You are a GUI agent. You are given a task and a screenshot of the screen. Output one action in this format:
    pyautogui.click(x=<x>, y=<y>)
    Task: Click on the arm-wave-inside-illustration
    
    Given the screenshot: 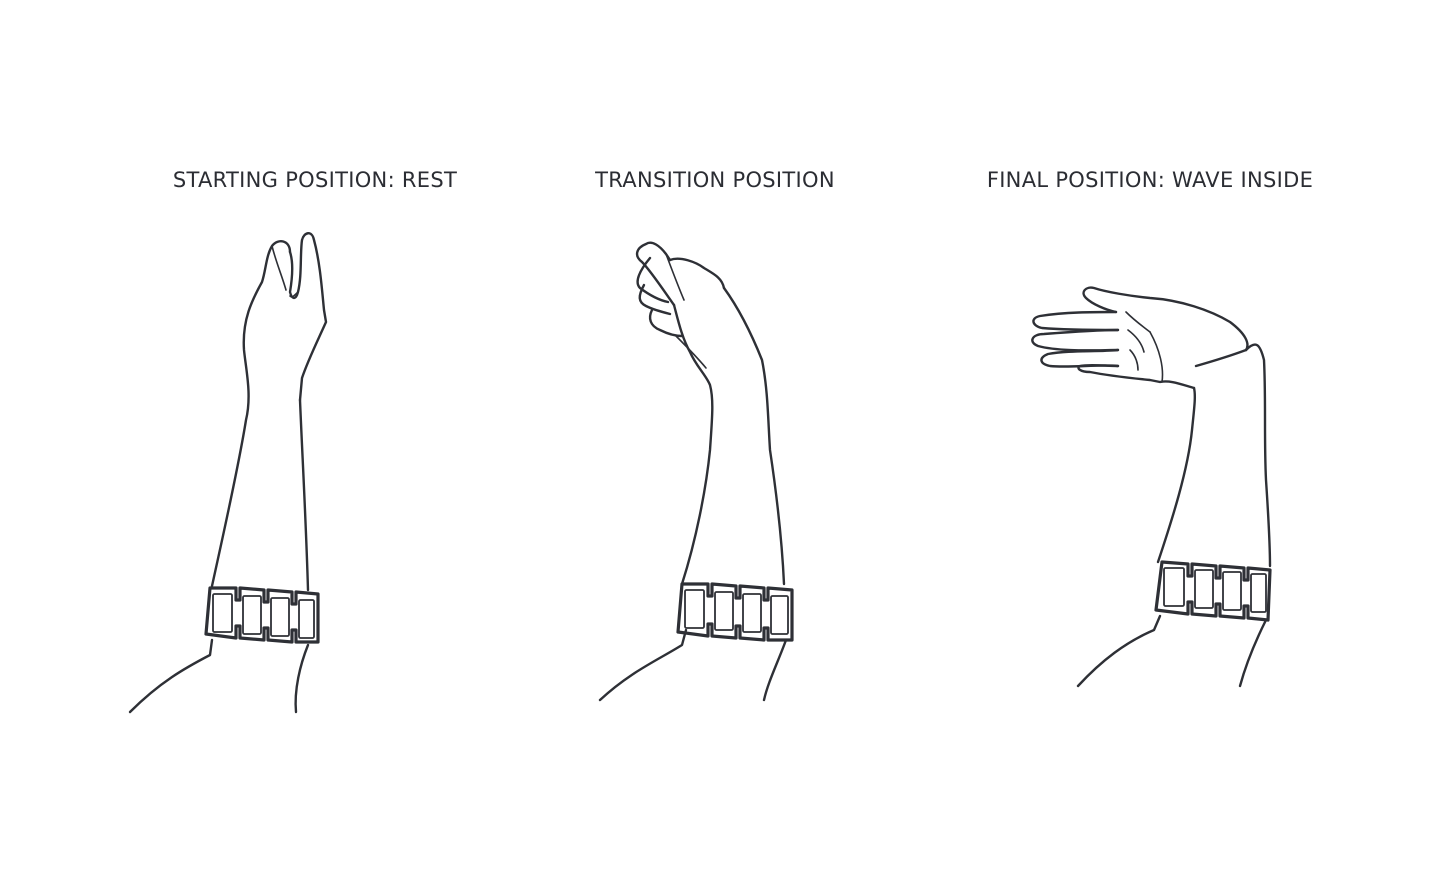 What is the action you would take?
    pyautogui.click(x=1151, y=487)
    